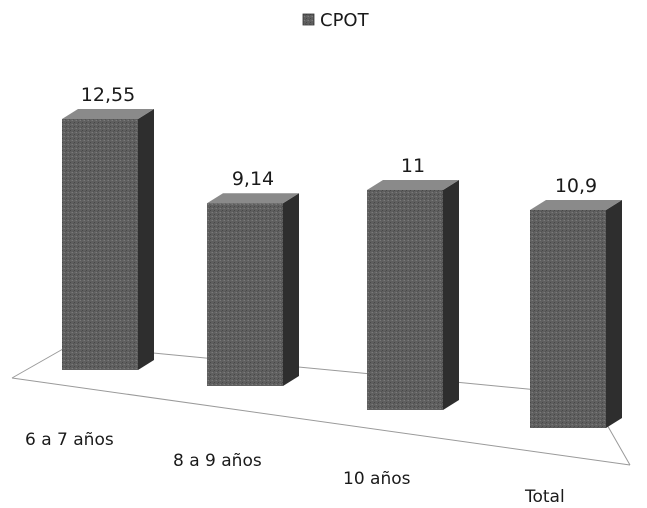 The width and height of the screenshot is (647, 508). What do you see at coordinates (41, 361) in the screenshot?
I see `floor-left-edge` at bounding box center [41, 361].